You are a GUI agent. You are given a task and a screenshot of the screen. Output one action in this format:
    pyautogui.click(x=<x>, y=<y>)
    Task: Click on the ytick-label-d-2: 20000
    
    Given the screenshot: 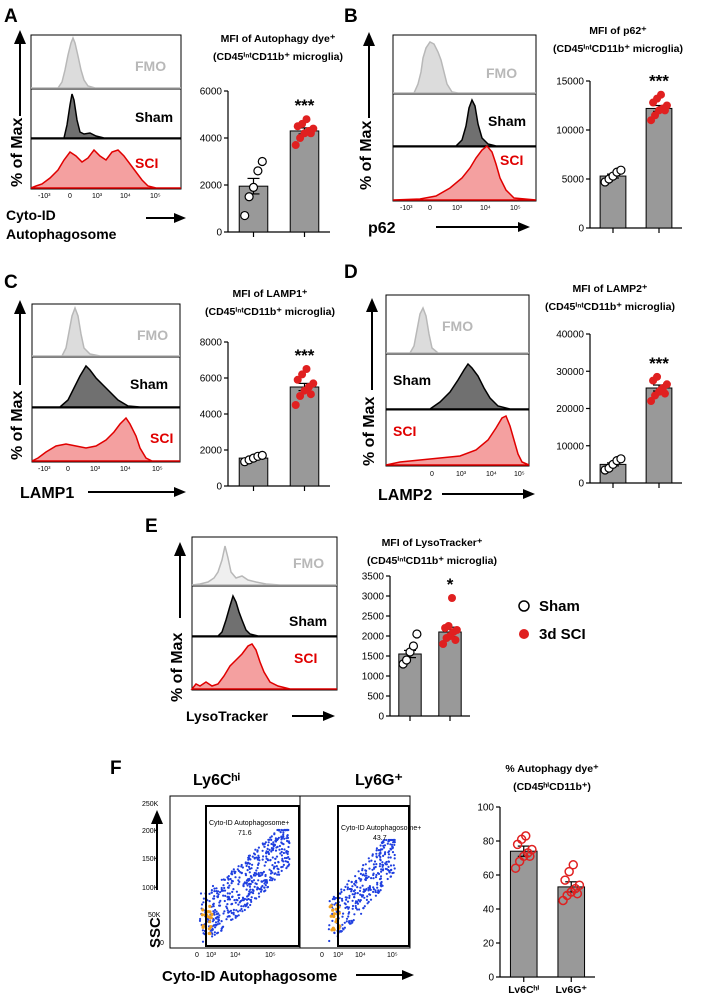 What is the action you would take?
    pyautogui.click(x=570, y=409)
    